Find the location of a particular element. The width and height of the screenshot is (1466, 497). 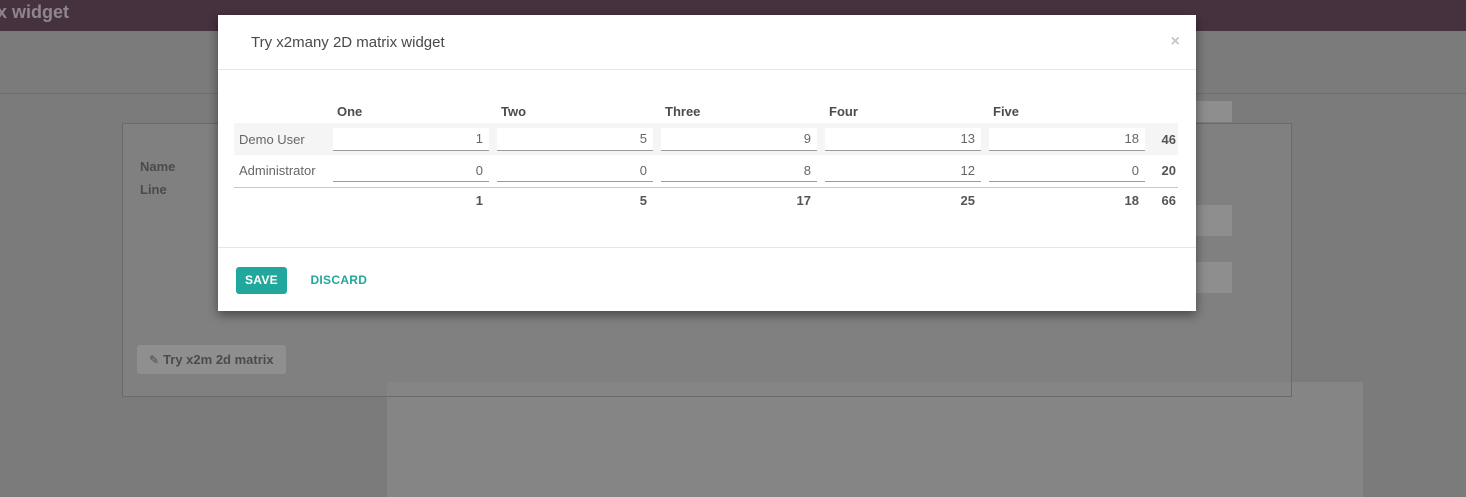

row-label: Administrator is located at coordinates (277, 171).